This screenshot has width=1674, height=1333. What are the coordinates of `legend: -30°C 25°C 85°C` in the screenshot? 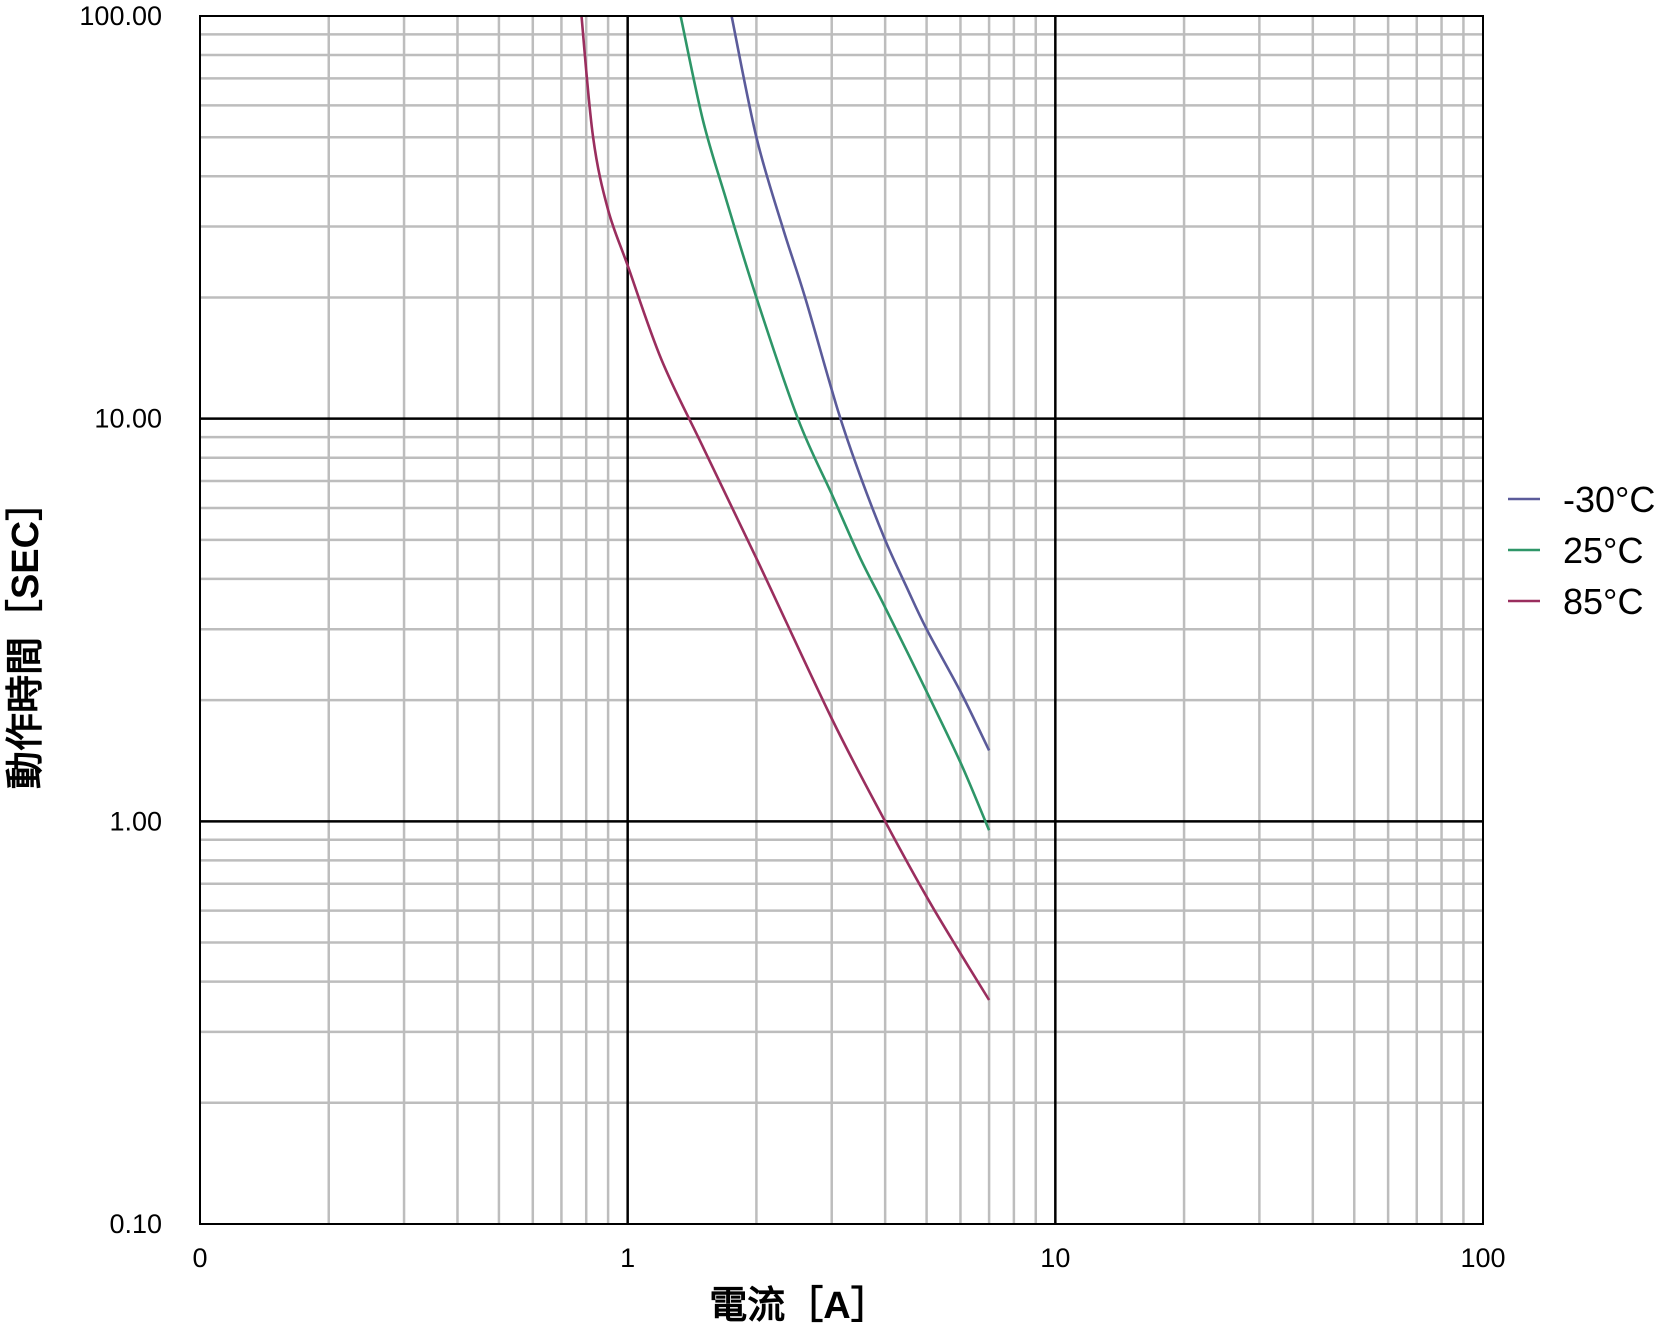 It's located at (1581, 550).